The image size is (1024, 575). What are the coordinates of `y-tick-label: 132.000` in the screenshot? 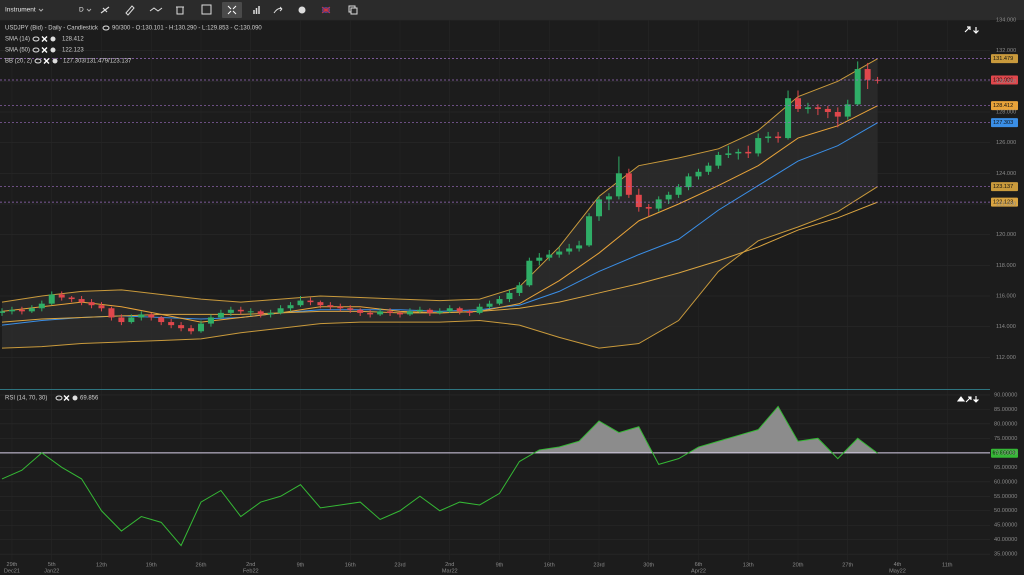 It's located at (1006, 51).